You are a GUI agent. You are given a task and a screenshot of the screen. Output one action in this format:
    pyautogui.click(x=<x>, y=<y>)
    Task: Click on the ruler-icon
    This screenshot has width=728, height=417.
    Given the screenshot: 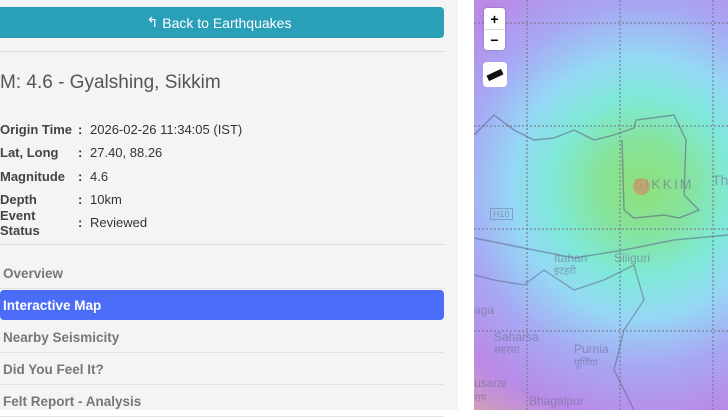 What is the action you would take?
    pyautogui.click(x=495, y=74)
    